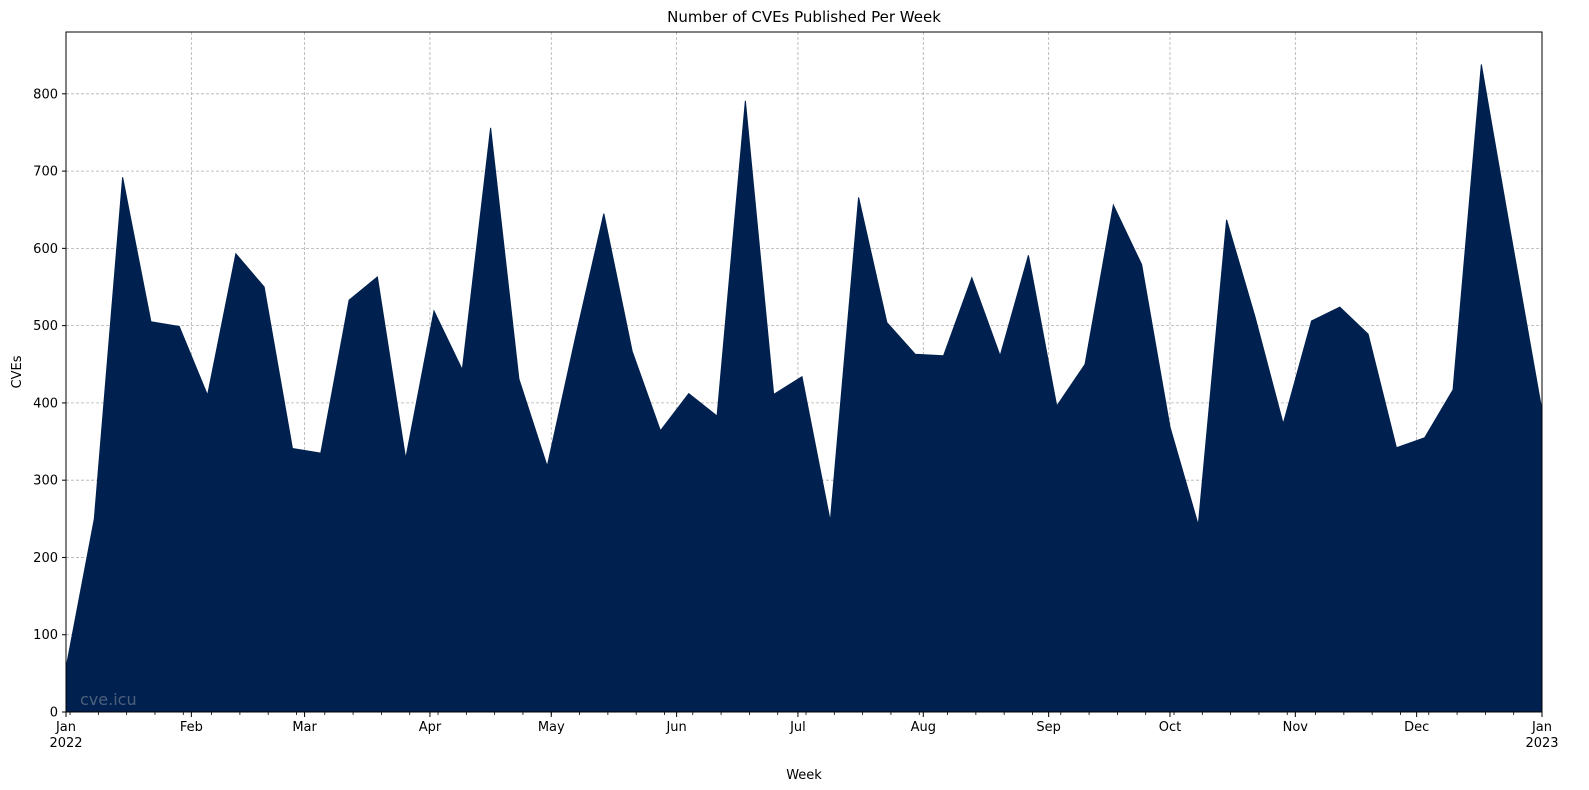 Image resolution: width=1589 pixels, height=790 pixels. What do you see at coordinates (1416, 727) in the screenshot?
I see `x-tick-label: Dec` at bounding box center [1416, 727].